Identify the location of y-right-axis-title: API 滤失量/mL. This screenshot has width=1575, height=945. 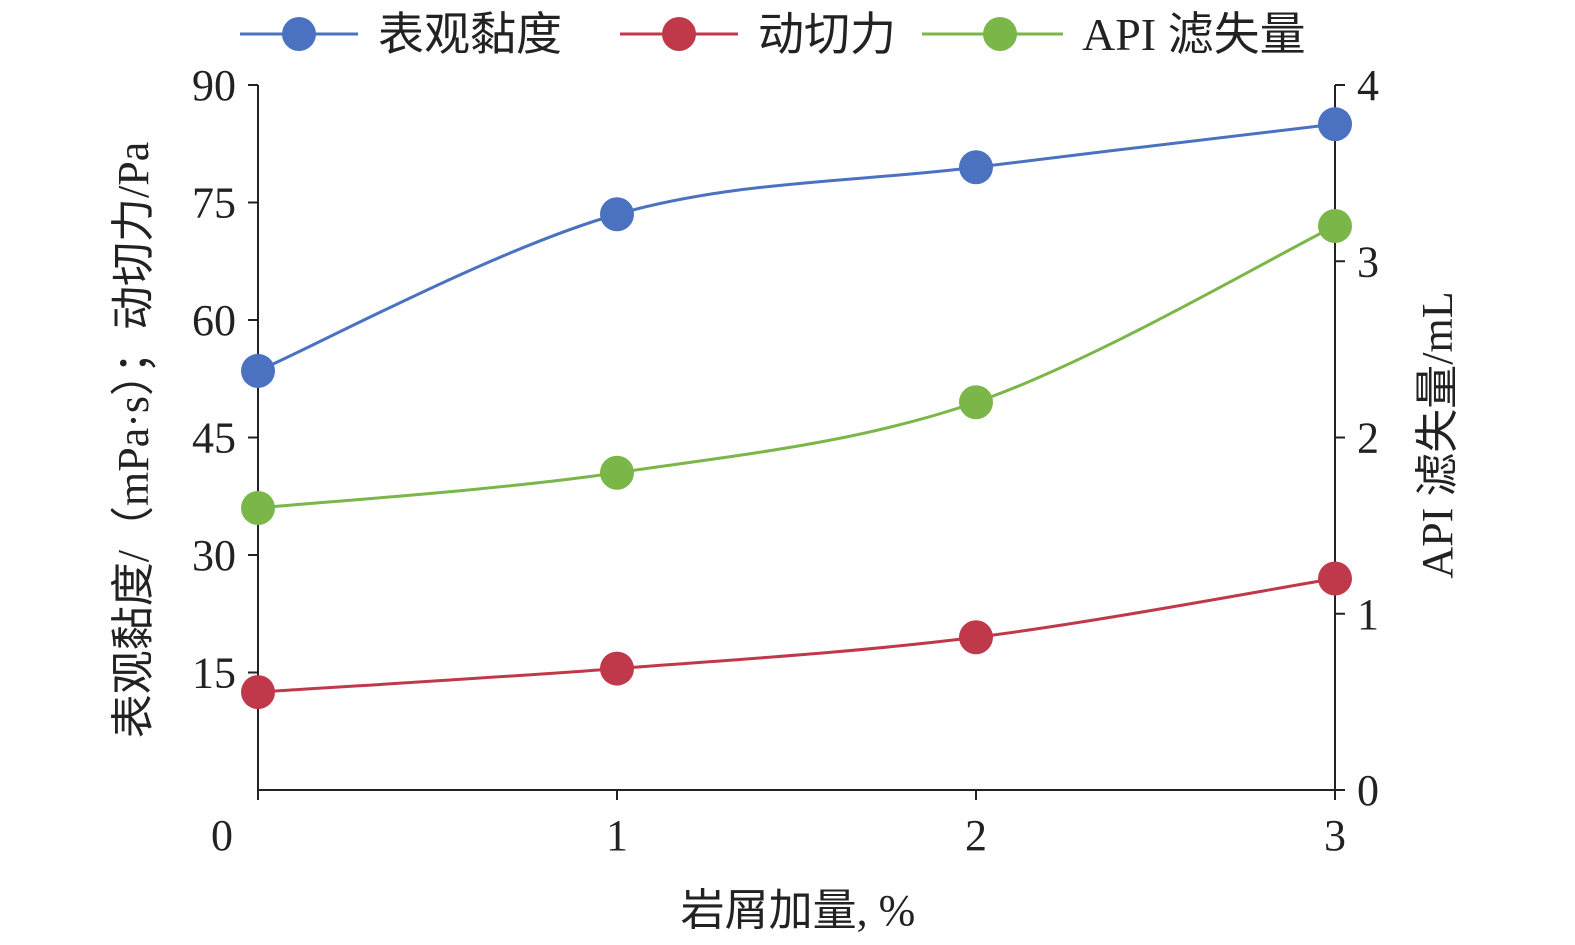
(1437, 434).